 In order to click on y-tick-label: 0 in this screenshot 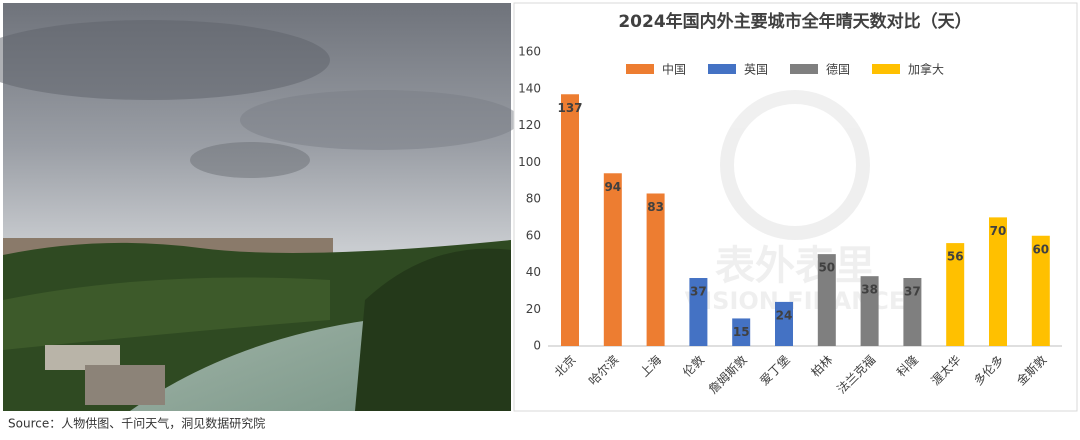, I will do `click(537, 346)`.